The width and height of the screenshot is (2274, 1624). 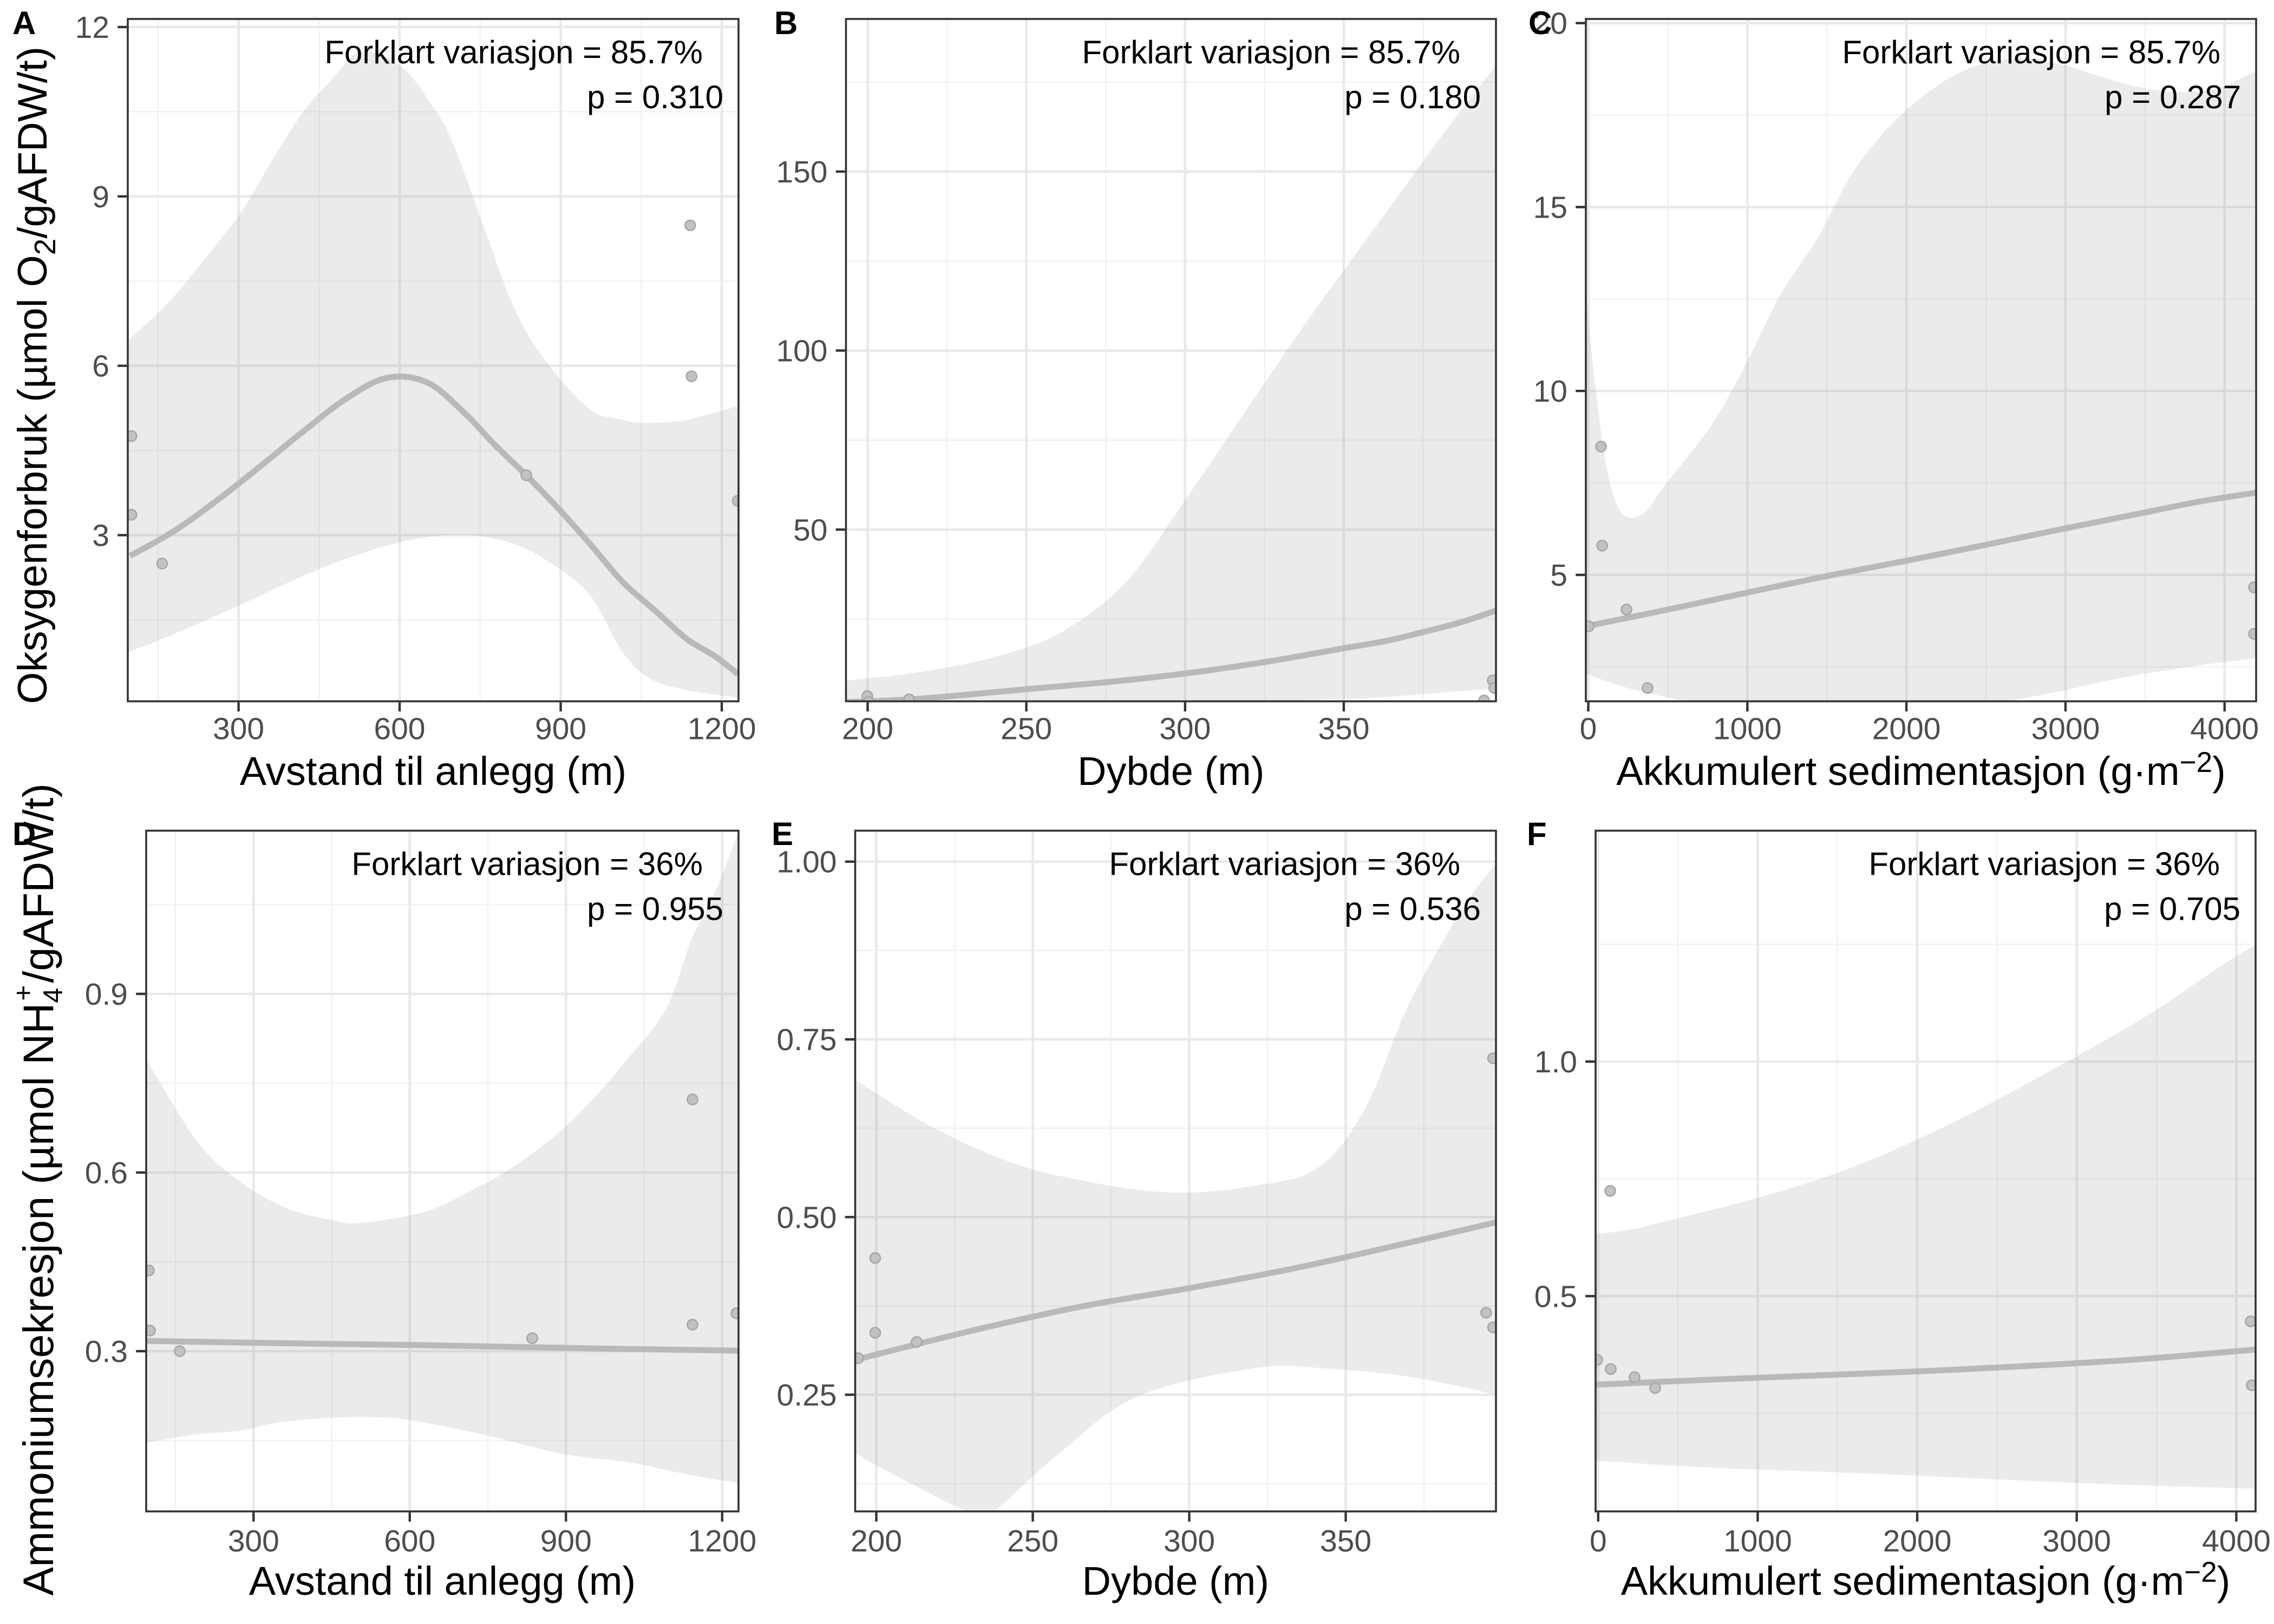 I want to click on svg-text:Ammoniumsekresjon (µmol NH4+/g: Ammoniumsekresjon (µmol NH4+/gAFDW/t), so click(x=38, y=1189).